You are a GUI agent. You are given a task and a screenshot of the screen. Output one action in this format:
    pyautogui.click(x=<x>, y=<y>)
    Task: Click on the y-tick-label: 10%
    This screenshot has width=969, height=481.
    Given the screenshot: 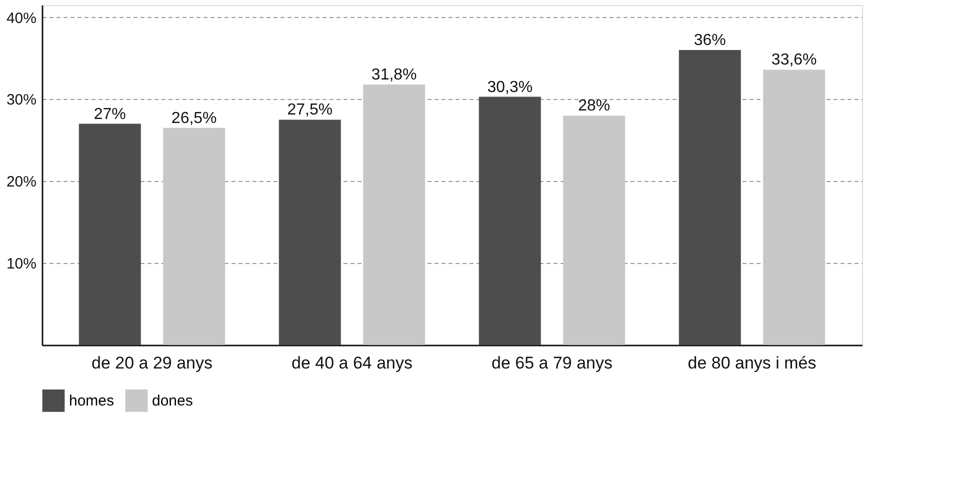 What is the action you would take?
    pyautogui.click(x=21, y=264)
    